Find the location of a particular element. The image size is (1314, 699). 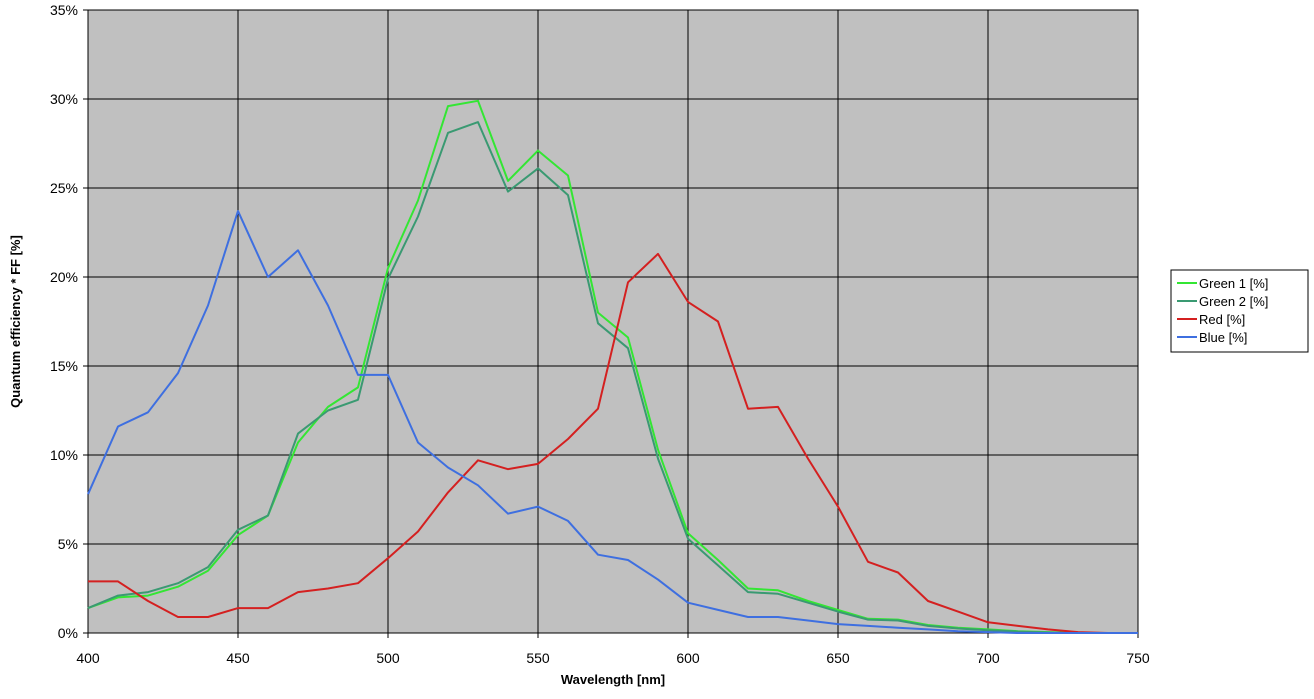

y-tick-label: 20% is located at coordinates (64, 277).